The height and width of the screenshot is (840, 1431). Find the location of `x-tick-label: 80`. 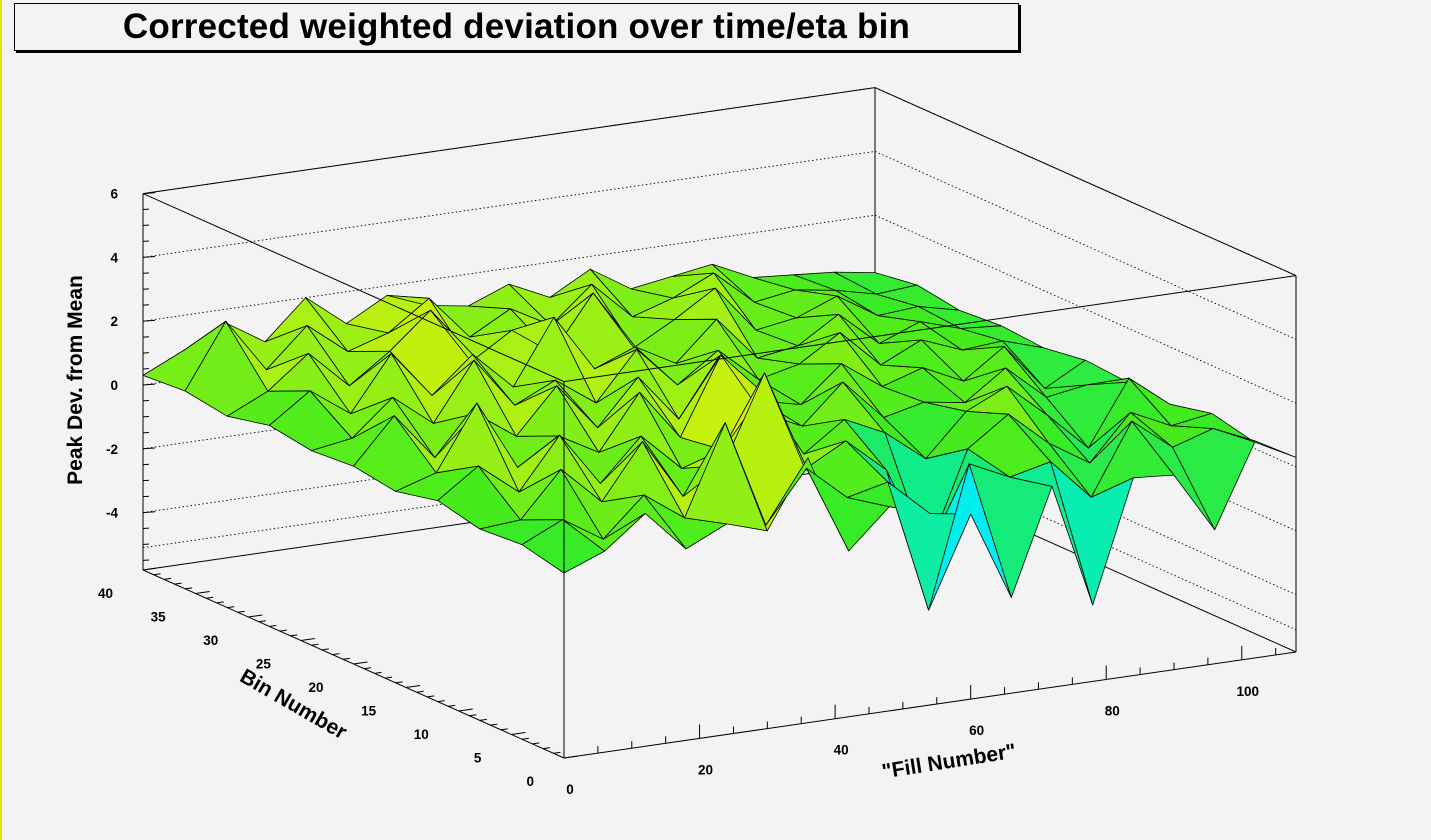

x-tick-label: 80 is located at coordinates (1112, 710).